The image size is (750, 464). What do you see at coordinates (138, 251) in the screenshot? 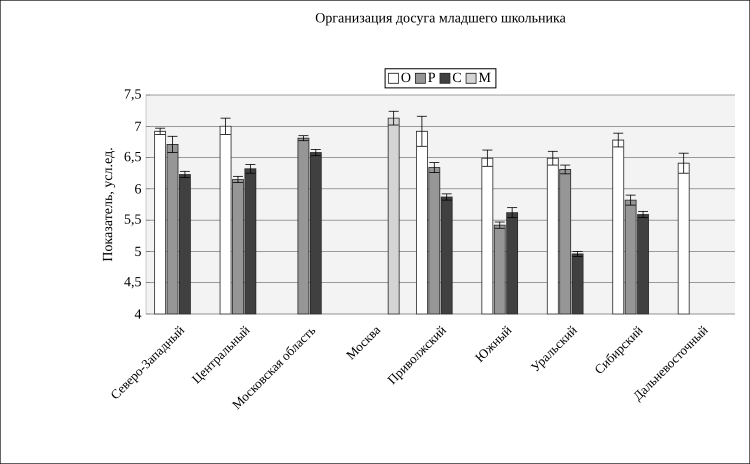
I see `y-tick-label: 5` at bounding box center [138, 251].